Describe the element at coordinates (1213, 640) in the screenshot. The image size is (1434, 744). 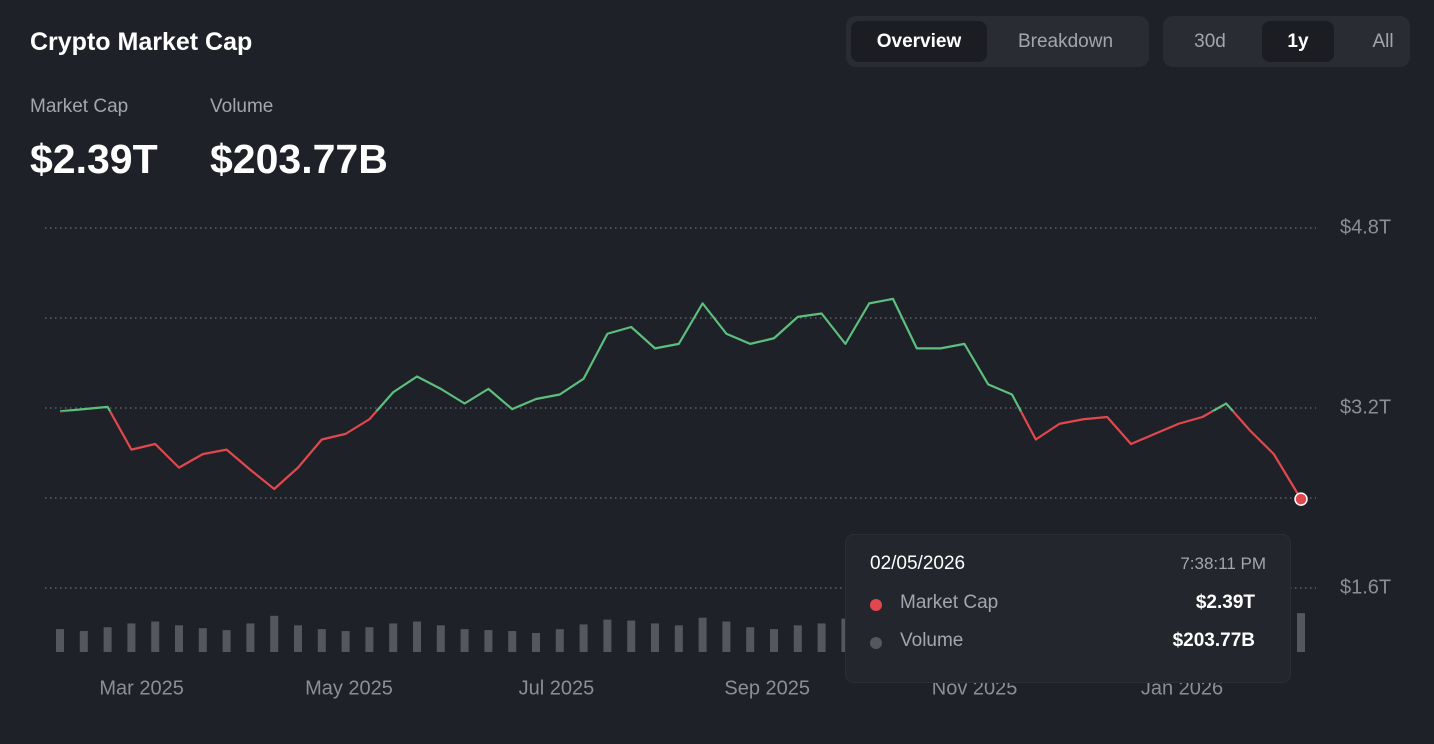
I see `tooltip-value: $203.77B` at that location.